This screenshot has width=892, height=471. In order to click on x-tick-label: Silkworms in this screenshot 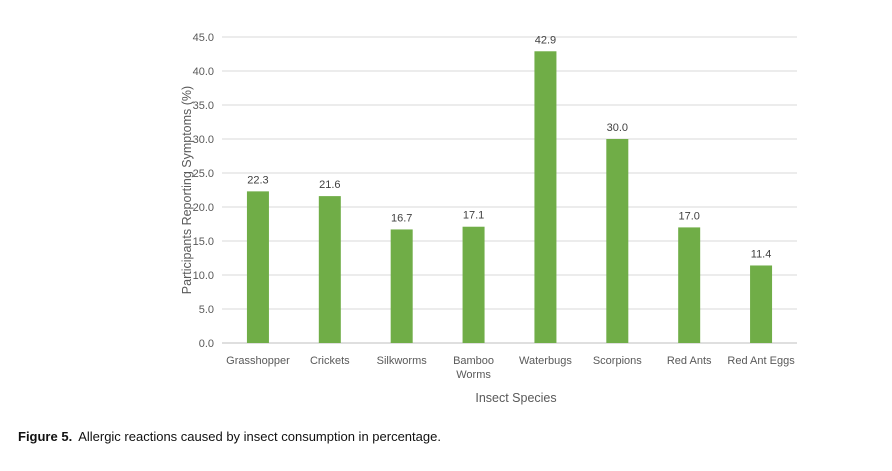, I will do `click(402, 361)`.